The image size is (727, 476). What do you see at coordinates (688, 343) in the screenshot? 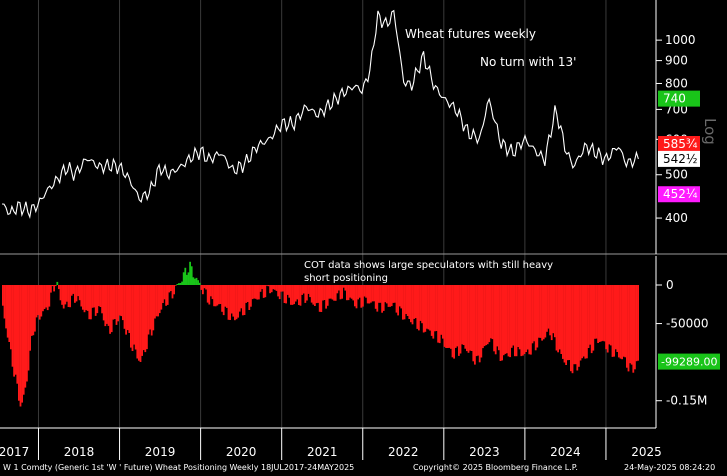
I see `cot-axis: 0 -50000 -0.15M -99289.00` at bounding box center [688, 343].